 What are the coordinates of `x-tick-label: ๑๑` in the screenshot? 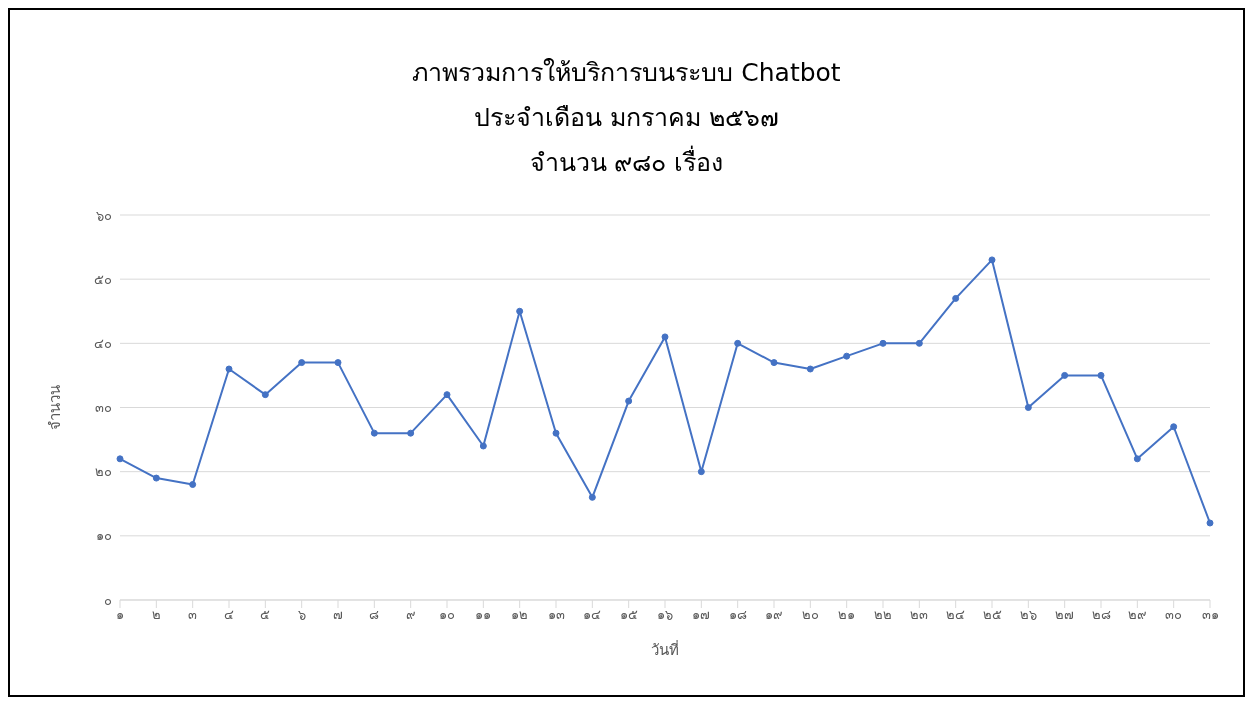 It's located at (483, 615).